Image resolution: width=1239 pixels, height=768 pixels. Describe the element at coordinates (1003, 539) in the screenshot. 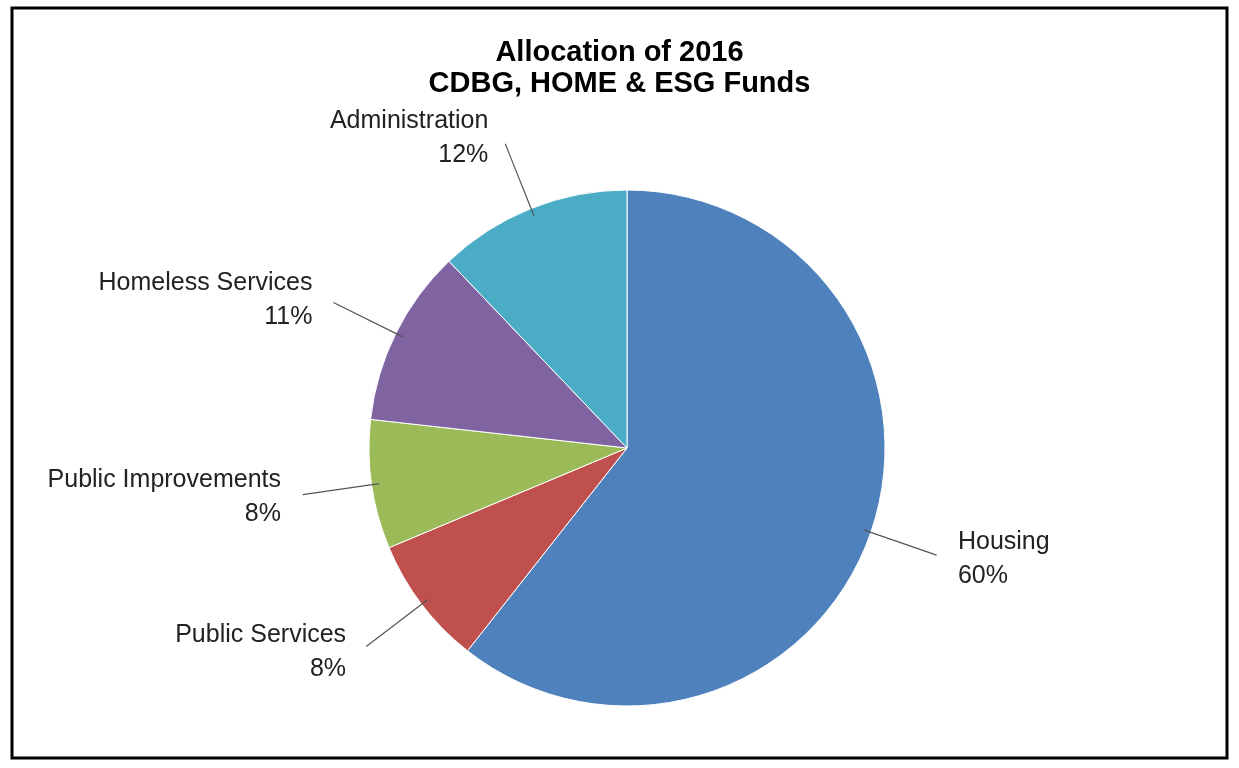

I see `slice-label: Housing` at that location.